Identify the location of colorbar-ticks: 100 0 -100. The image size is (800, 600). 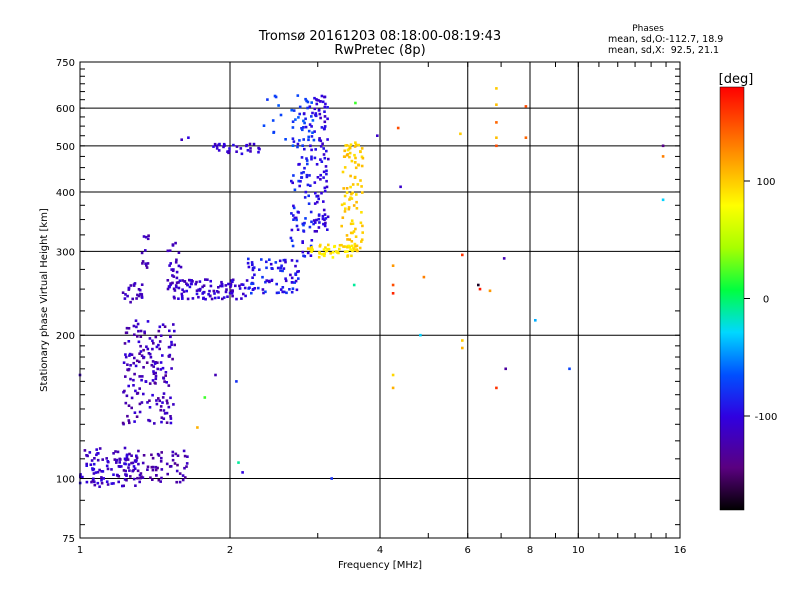
(760, 300).